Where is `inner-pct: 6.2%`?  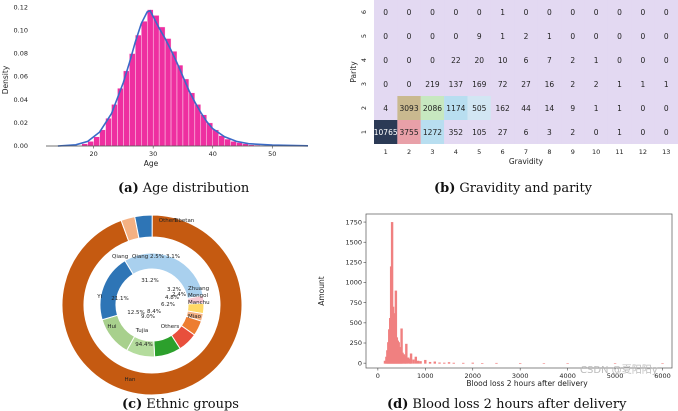
inner-pct: 6.2% is located at coordinates (168, 305).